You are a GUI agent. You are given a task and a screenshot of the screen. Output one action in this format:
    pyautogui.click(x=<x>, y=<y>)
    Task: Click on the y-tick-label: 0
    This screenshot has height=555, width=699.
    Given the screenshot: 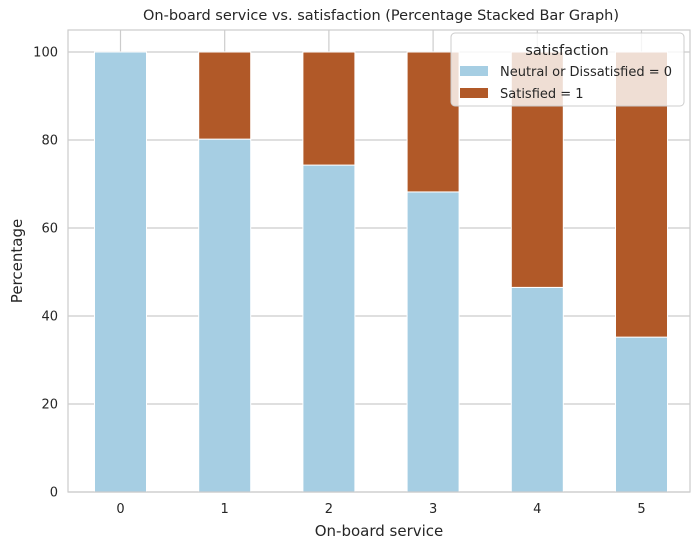 What is the action you would take?
    pyautogui.click(x=54, y=493)
    